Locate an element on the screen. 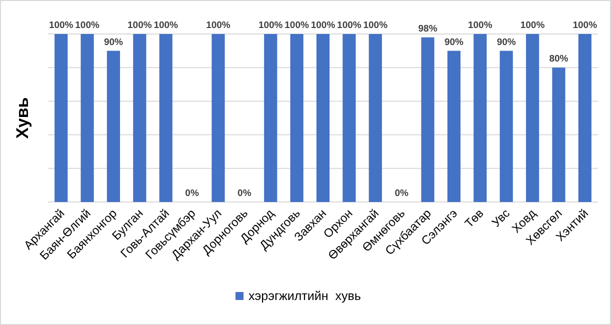 This screenshot has width=611, height=325. x-tick-label: Төв is located at coordinates (474, 218).